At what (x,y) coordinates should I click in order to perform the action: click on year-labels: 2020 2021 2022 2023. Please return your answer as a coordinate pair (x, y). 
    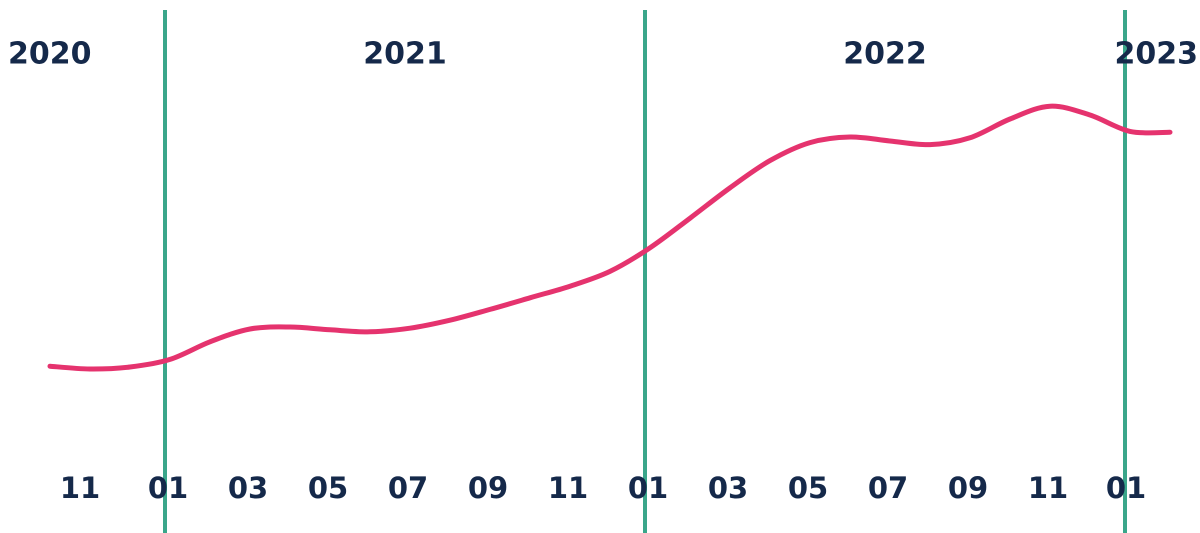
    Looking at the image, I should click on (603, 54).